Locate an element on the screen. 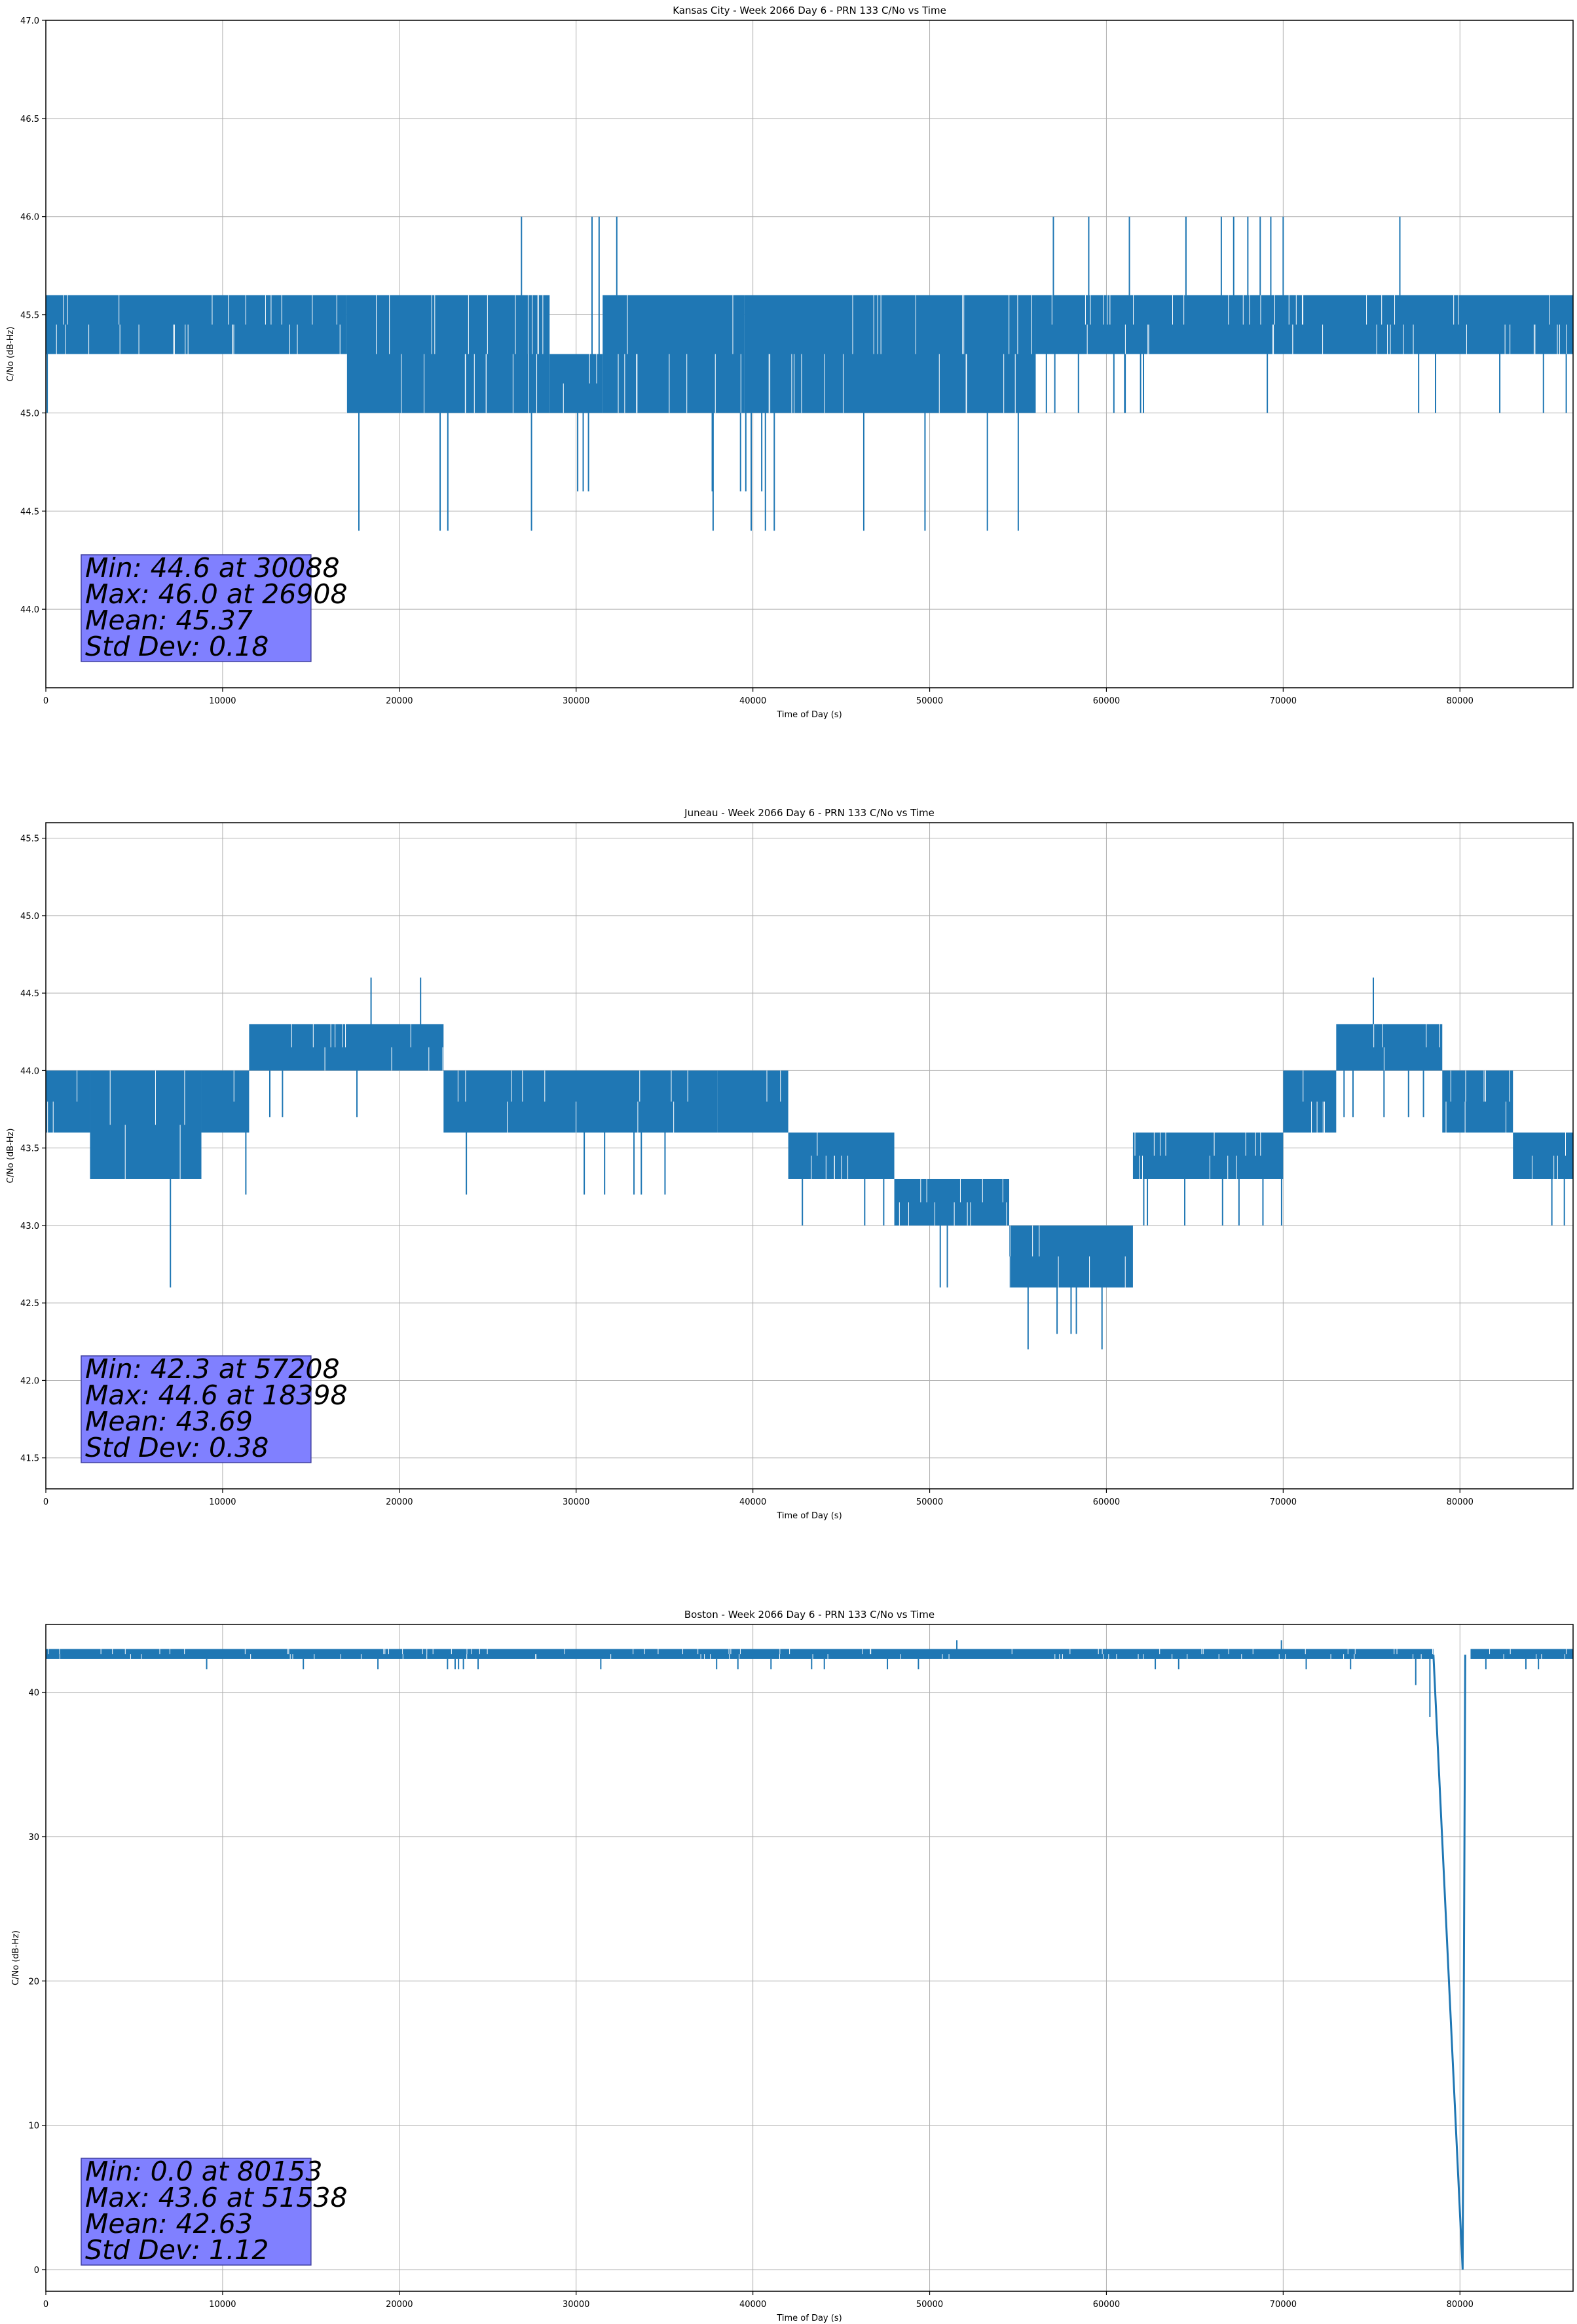 This screenshot has width=1577, height=2324. y-tick-label: 47.0 is located at coordinates (29, 21).